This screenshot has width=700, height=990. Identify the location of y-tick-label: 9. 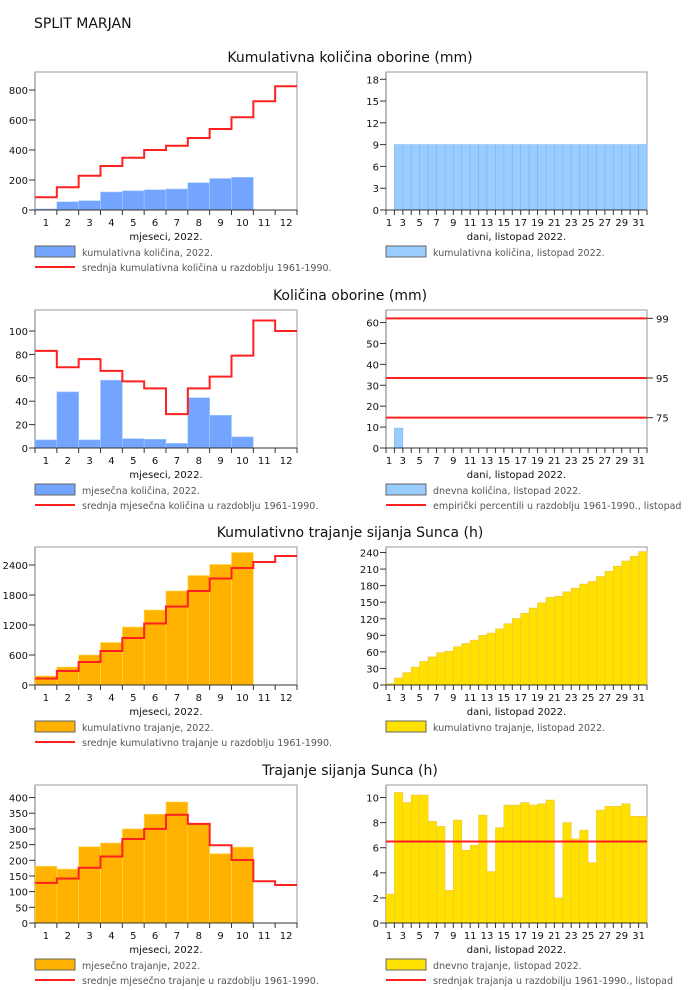
(376, 146).